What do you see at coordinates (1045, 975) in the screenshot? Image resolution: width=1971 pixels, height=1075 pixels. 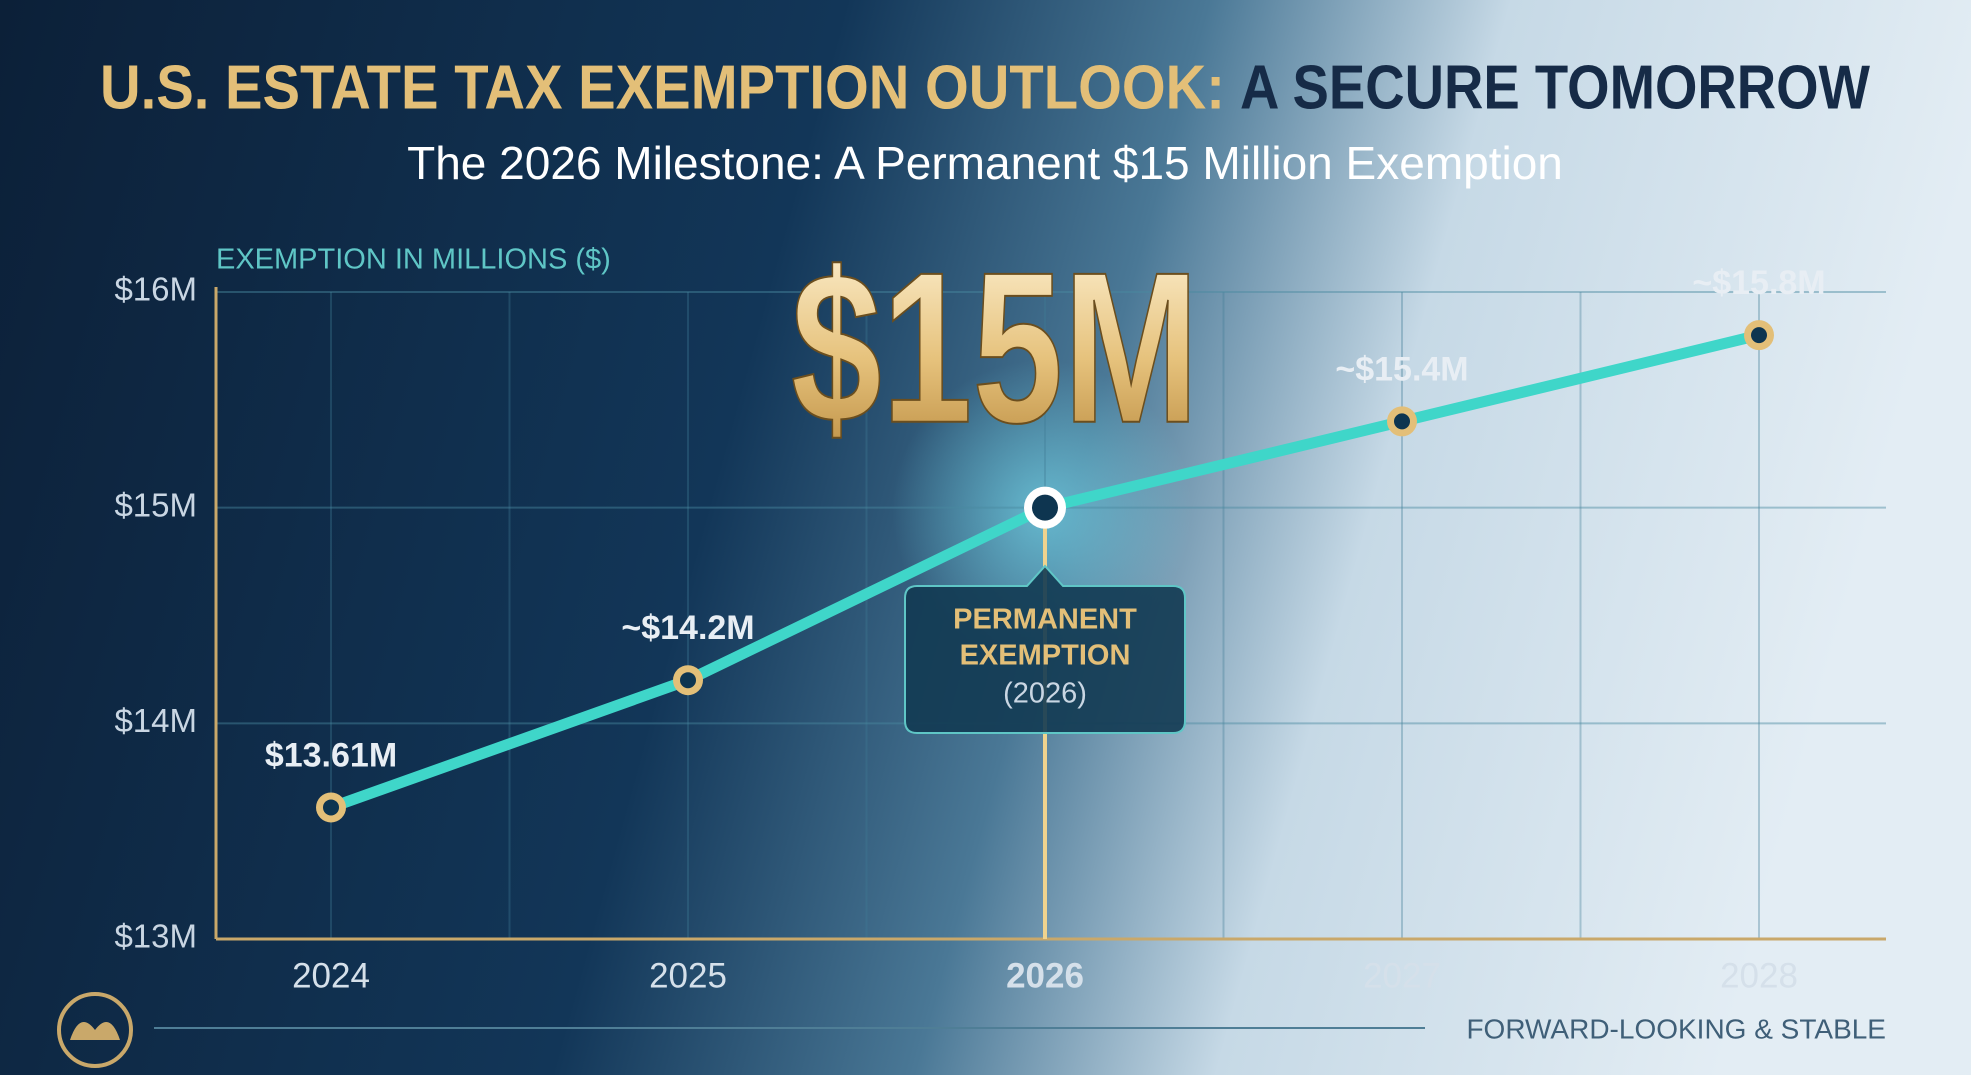 I see `x-tick-label: 2026` at bounding box center [1045, 975].